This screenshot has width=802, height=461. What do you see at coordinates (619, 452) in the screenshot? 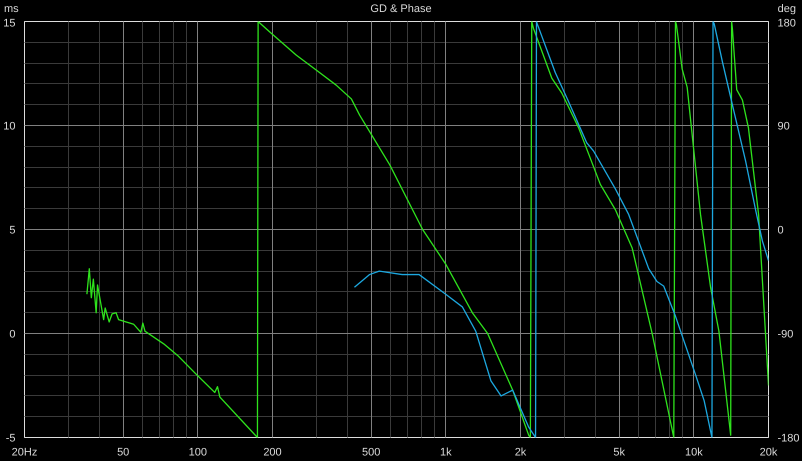
I see `x-tick-label: 5k` at bounding box center [619, 452].